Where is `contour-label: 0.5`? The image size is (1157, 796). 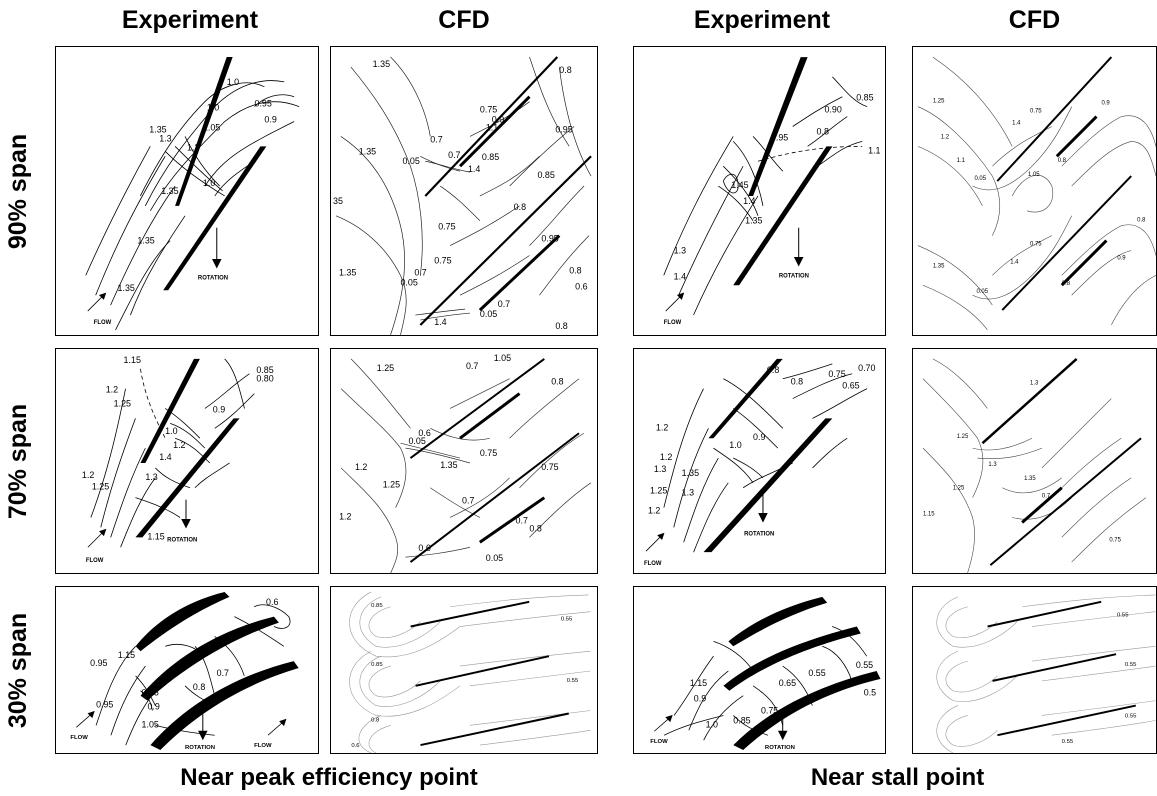 contour-label: 0.5 is located at coordinates (870, 693).